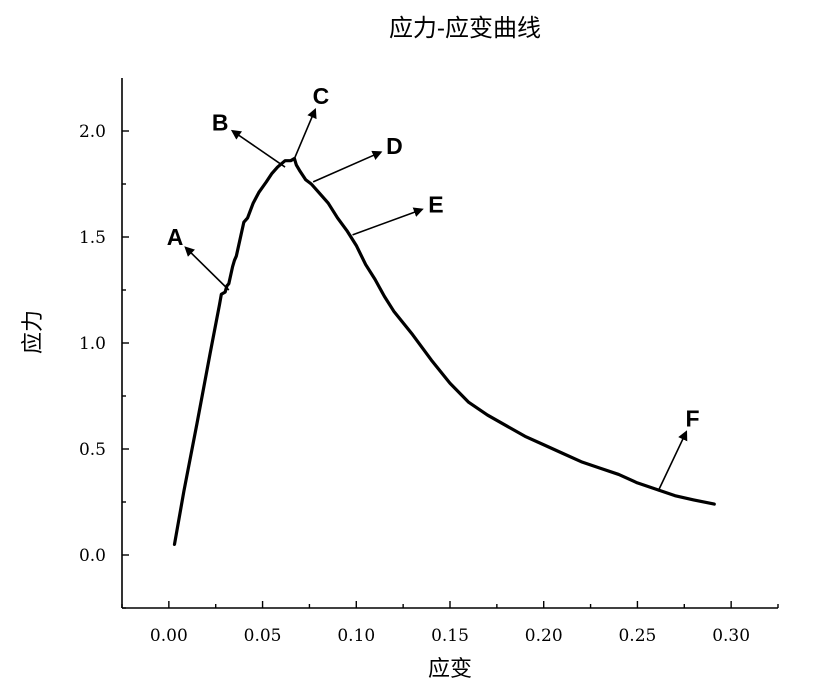 Image resolution: width=819 pixels, height=696 pixels. I want to click on annotation-arrow-f, so click(672, 461).